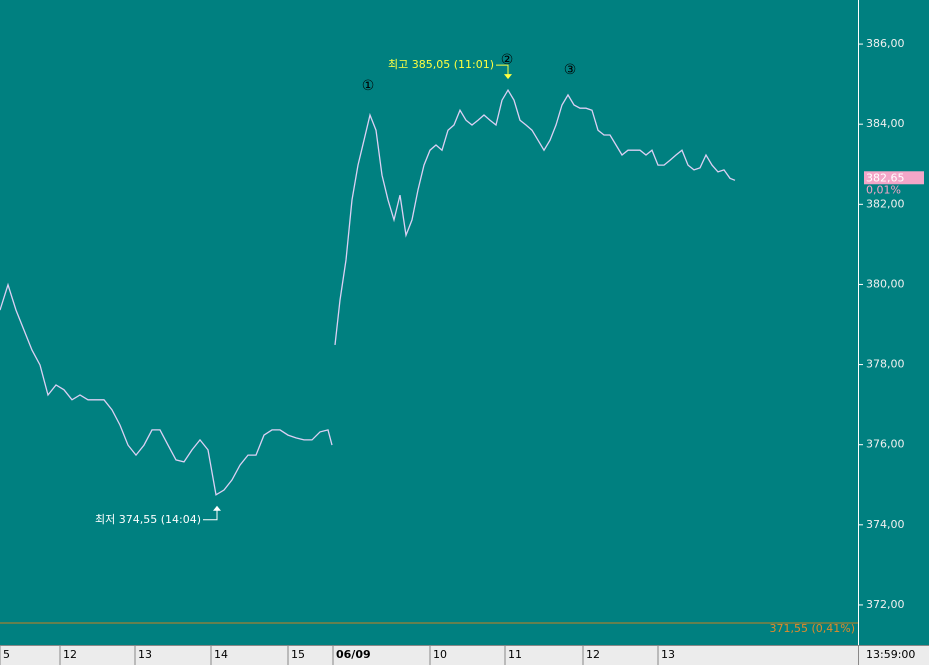  What do you see at coordinates (217, 508) in the screenshot?
I see `low-arrow-head` at bounding box center [217, 508].